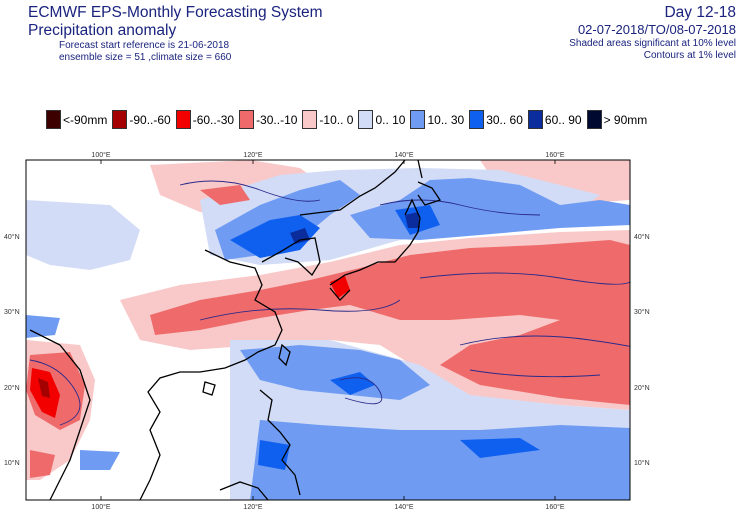  Describe the element at coordinates (277, 119) in the screenshot. I see `legend-label: -30..-10` at that location.